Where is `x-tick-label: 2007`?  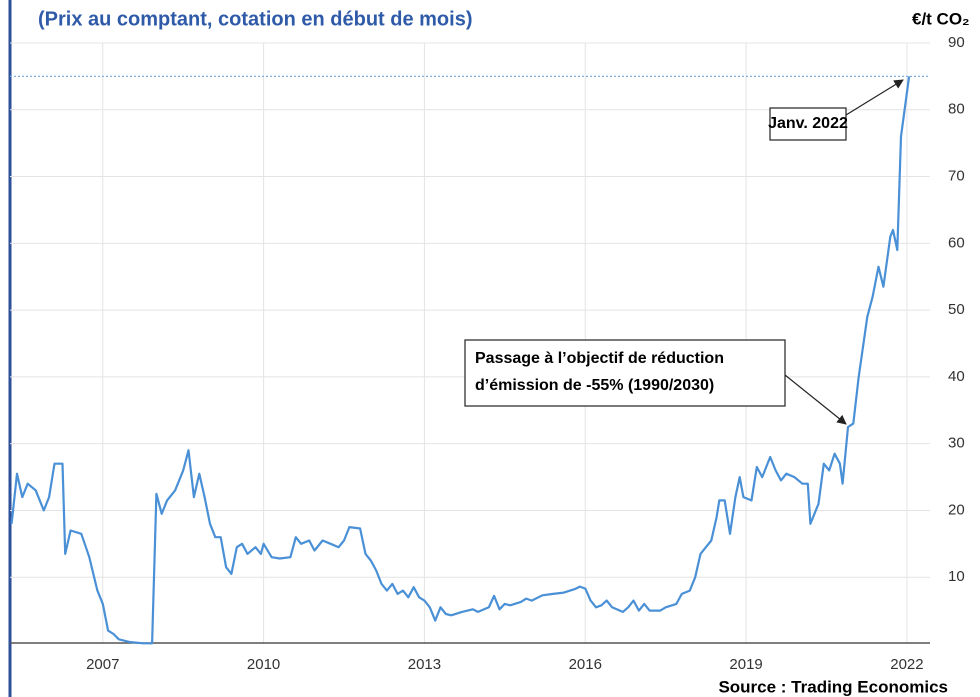
x-tick-label: 2007 is located at coordinates (102, 664).